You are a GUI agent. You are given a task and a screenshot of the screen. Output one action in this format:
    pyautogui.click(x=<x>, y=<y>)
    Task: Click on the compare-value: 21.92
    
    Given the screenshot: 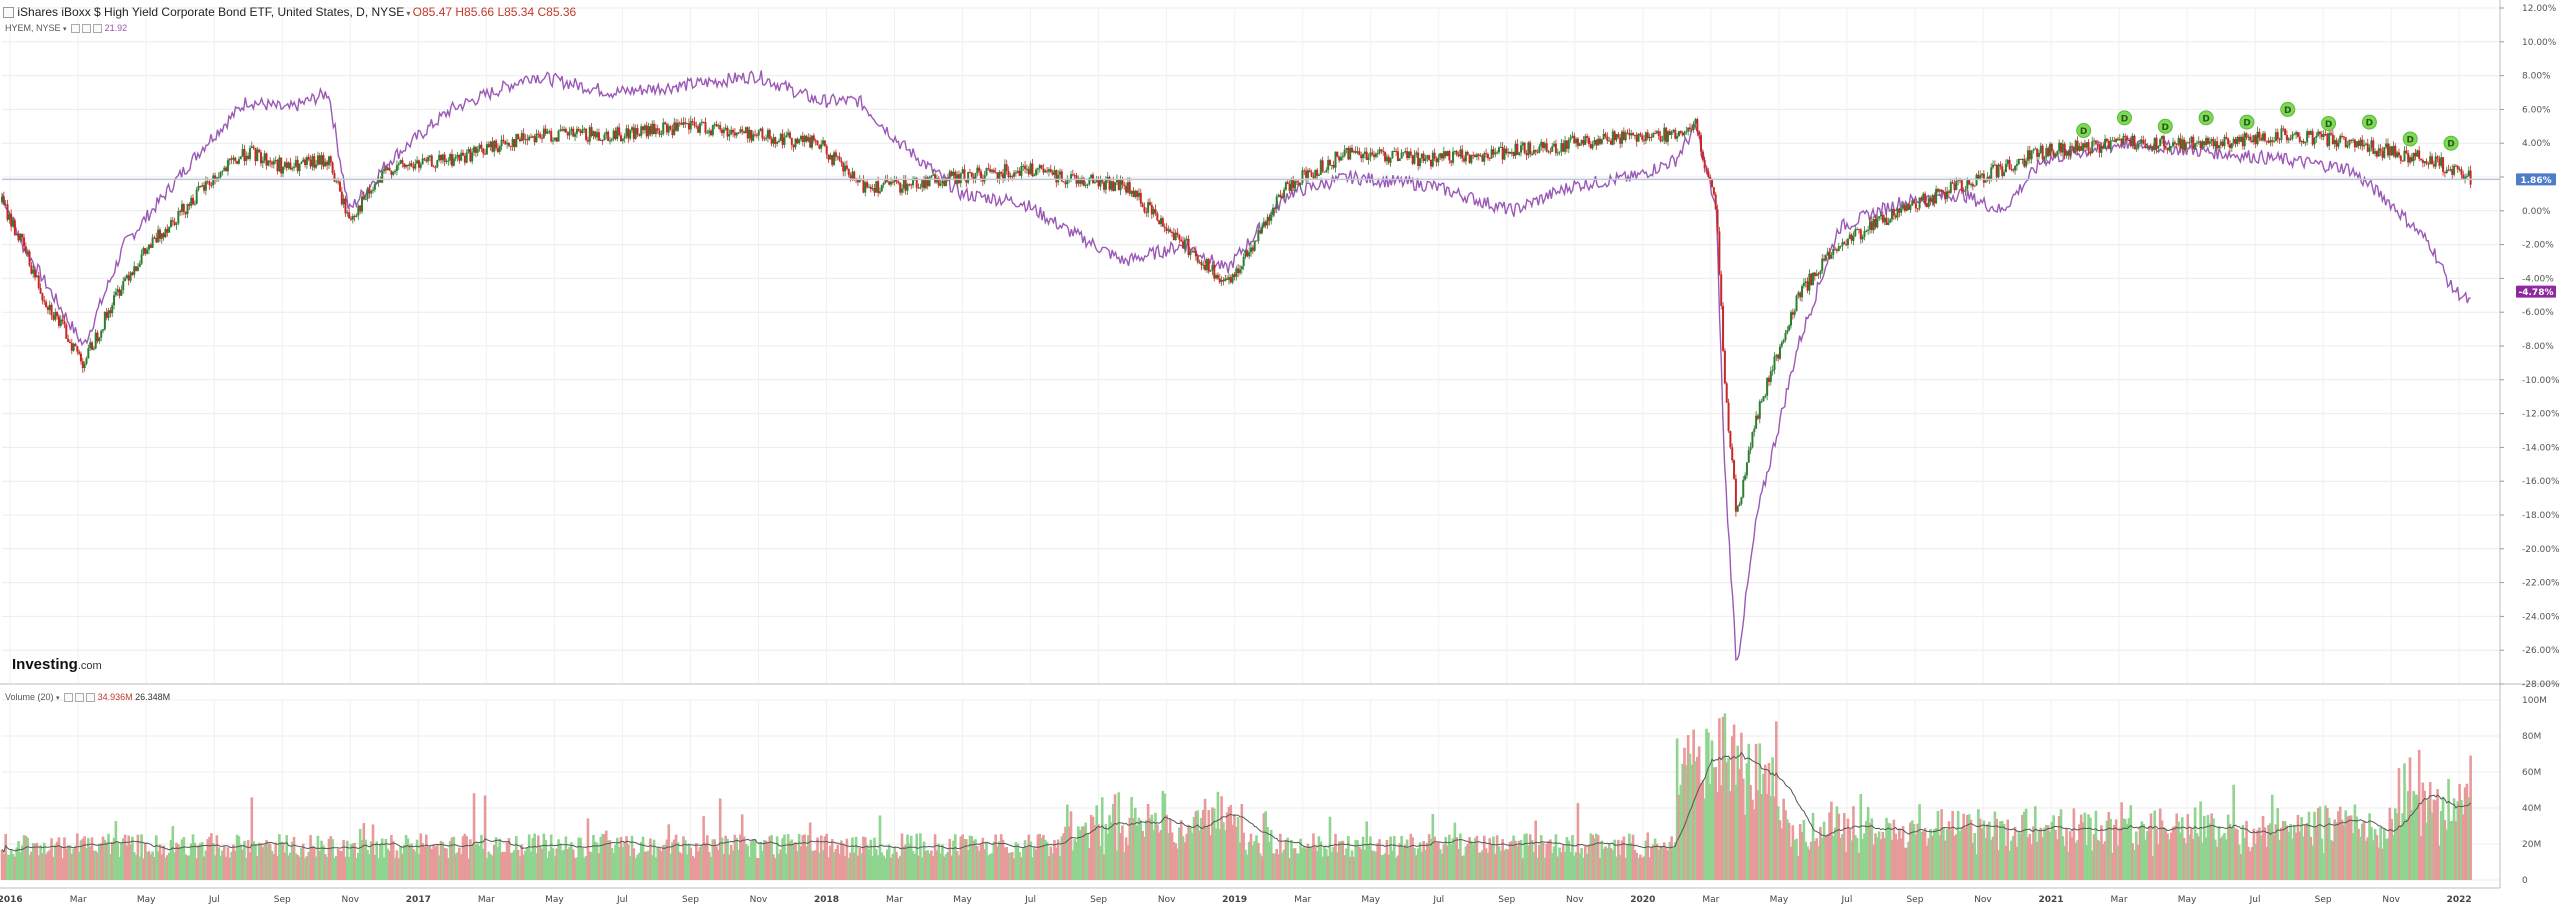 What is the action you would take?
    pyautogui.click(x=116, y=28)
    